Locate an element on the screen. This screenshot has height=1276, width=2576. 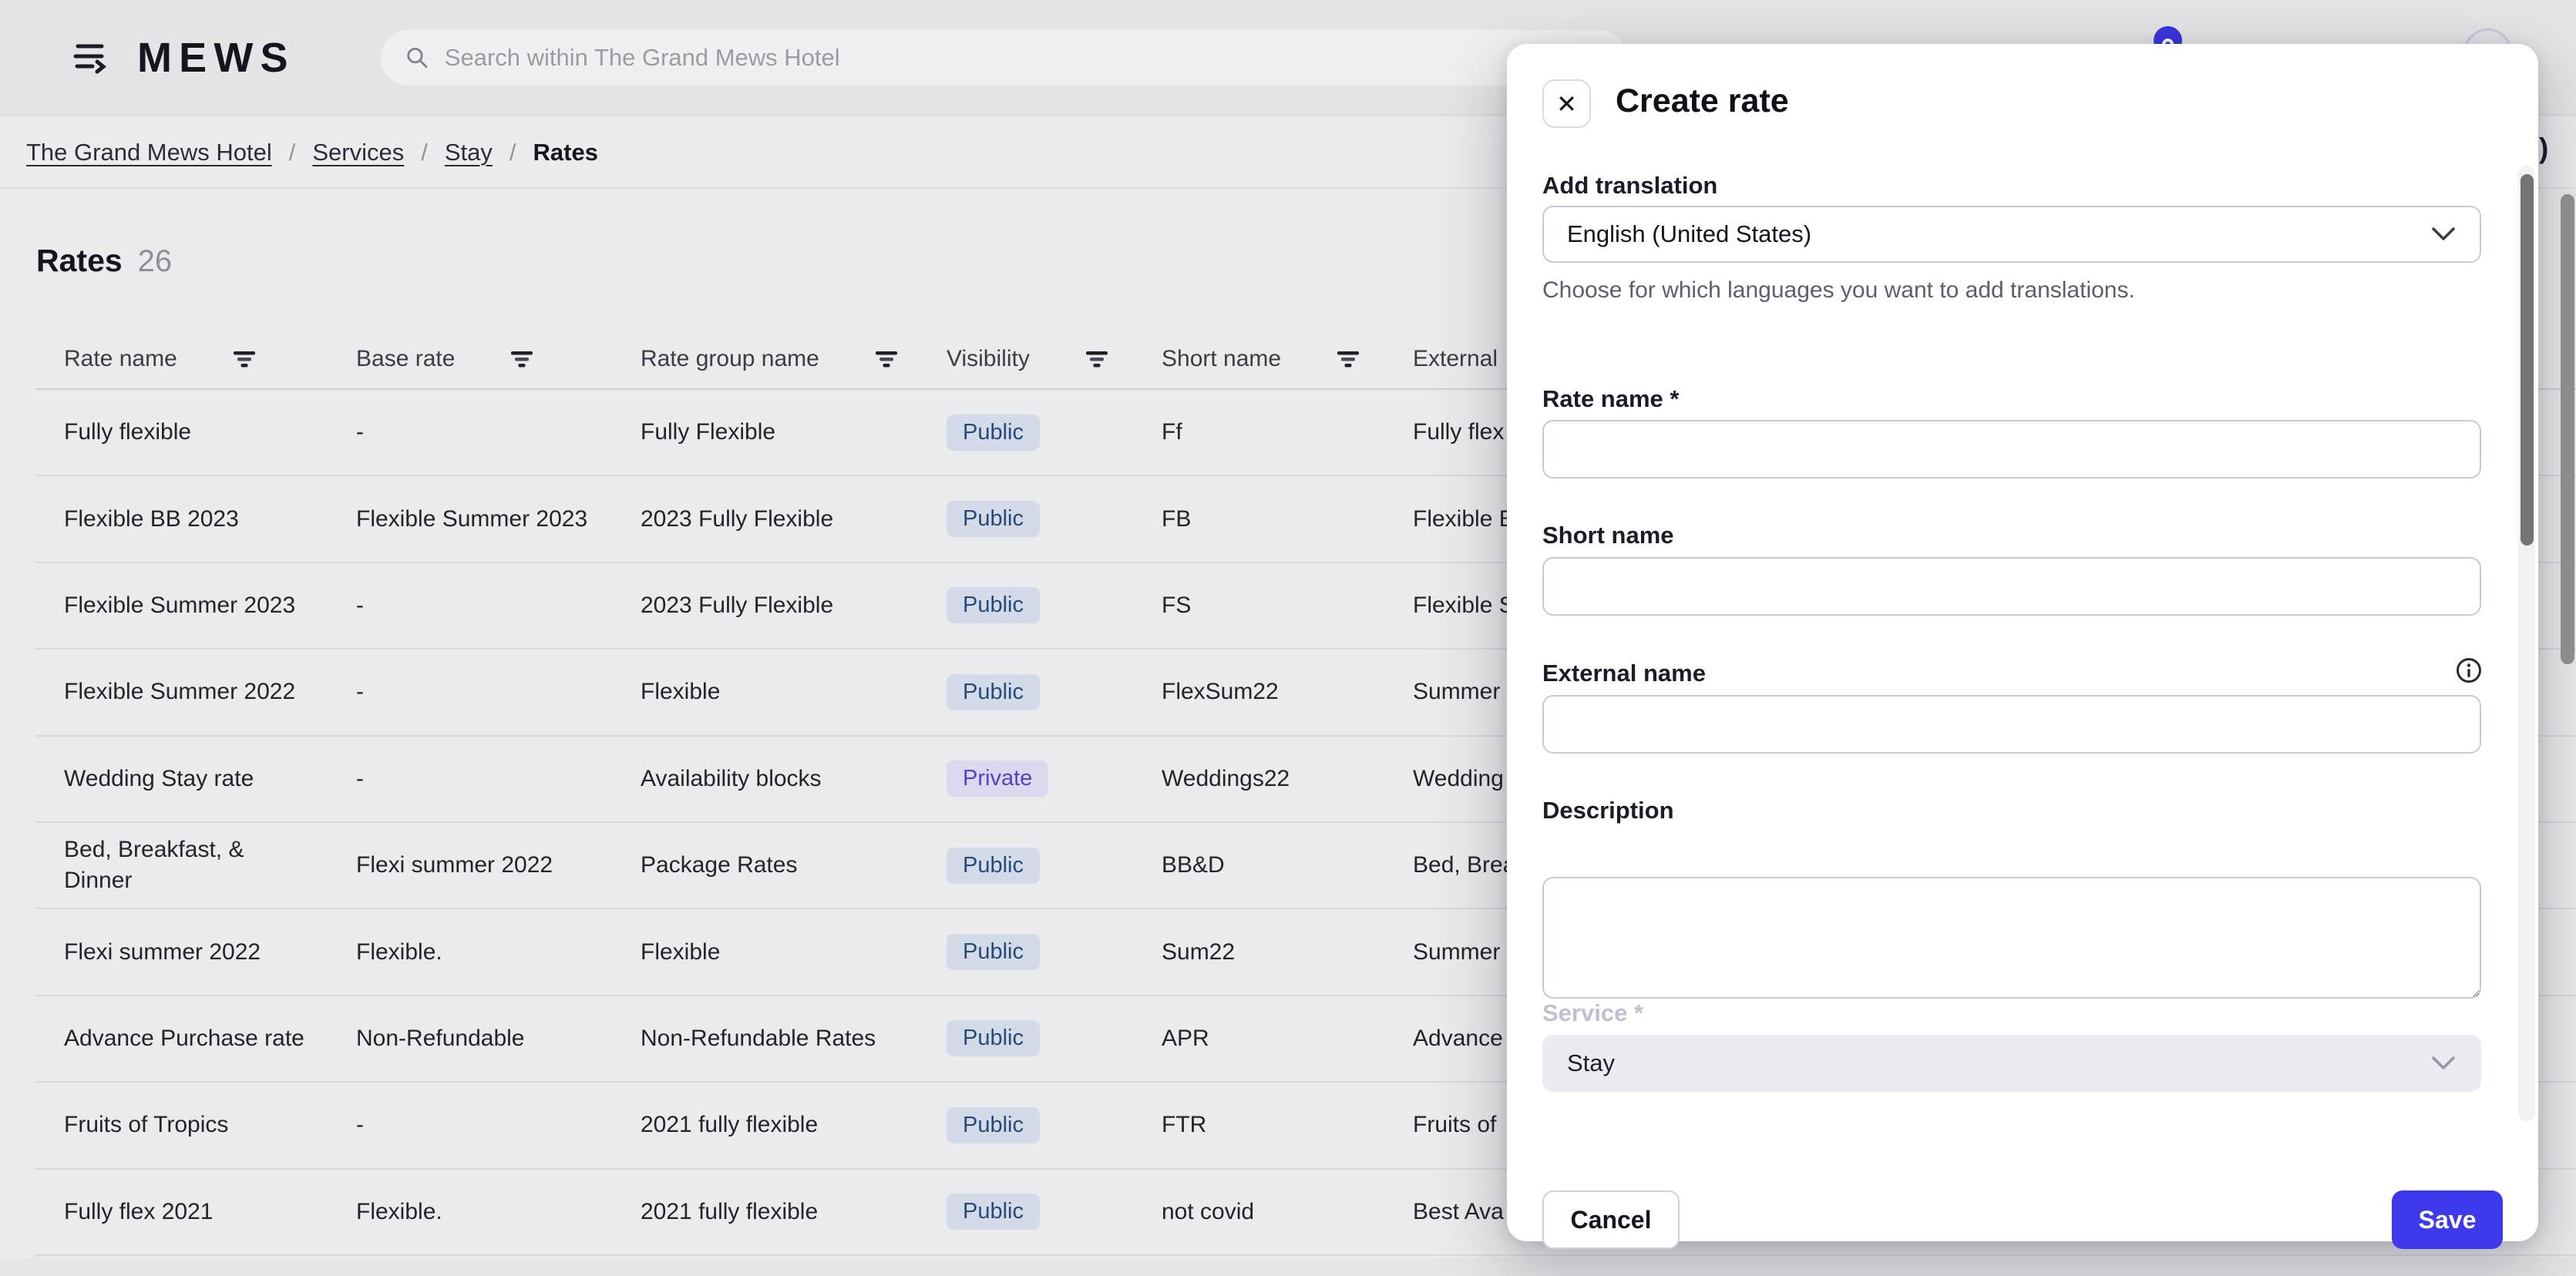
save-button: Save is located at coordinates (2447, 1220).